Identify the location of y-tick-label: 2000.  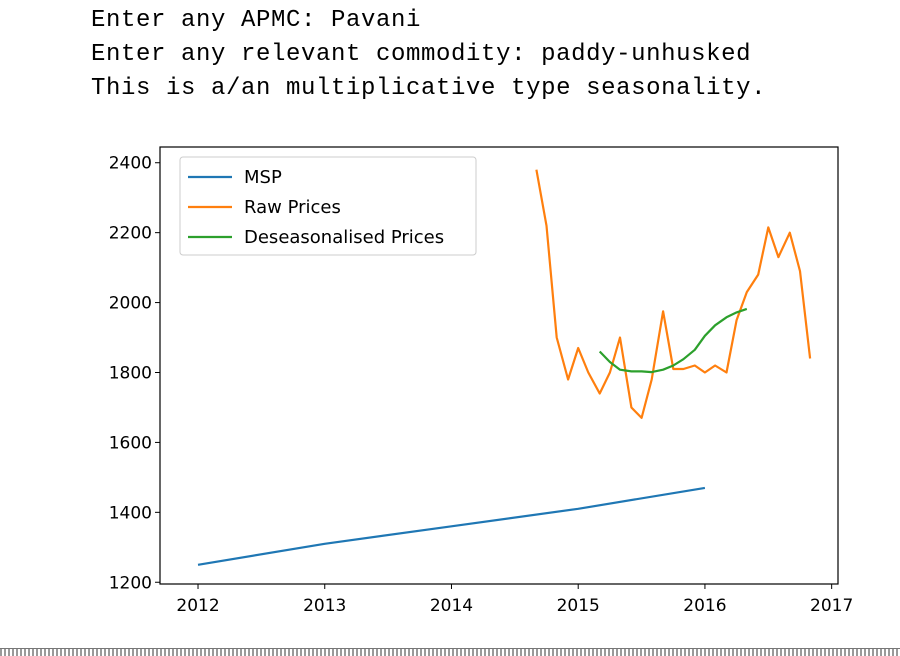
(130, 304).